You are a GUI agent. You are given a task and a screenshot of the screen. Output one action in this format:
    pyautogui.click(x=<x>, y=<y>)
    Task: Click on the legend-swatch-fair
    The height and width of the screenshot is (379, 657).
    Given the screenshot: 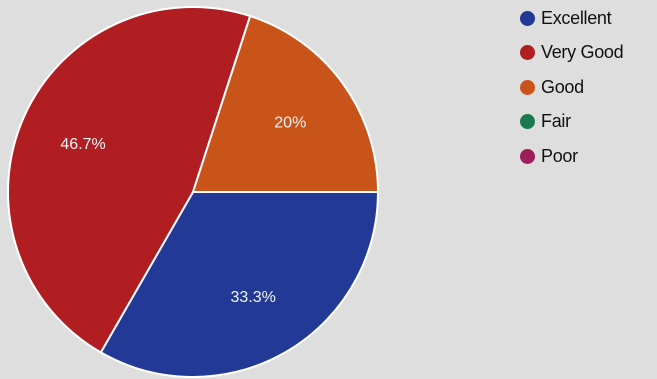 What is the action you would take?
    pyautogui.click(x=527, y=121)
    